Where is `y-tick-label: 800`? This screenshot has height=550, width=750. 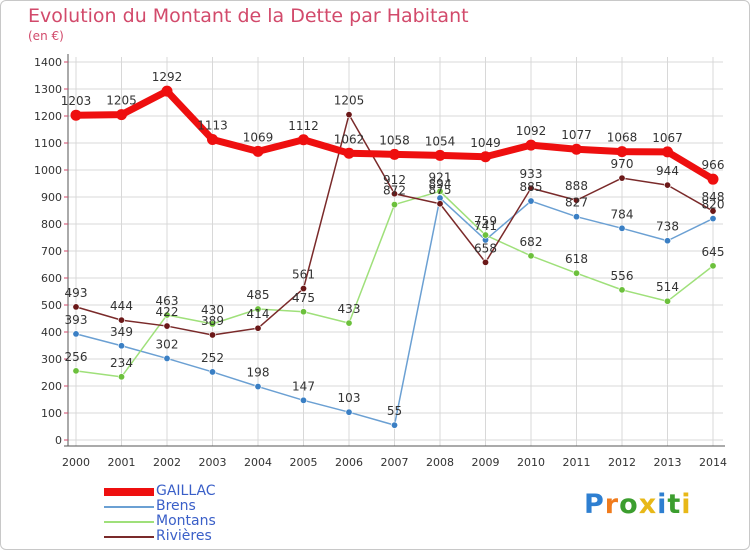 y-tick-label: 800 is located at coordinates (51, 224).